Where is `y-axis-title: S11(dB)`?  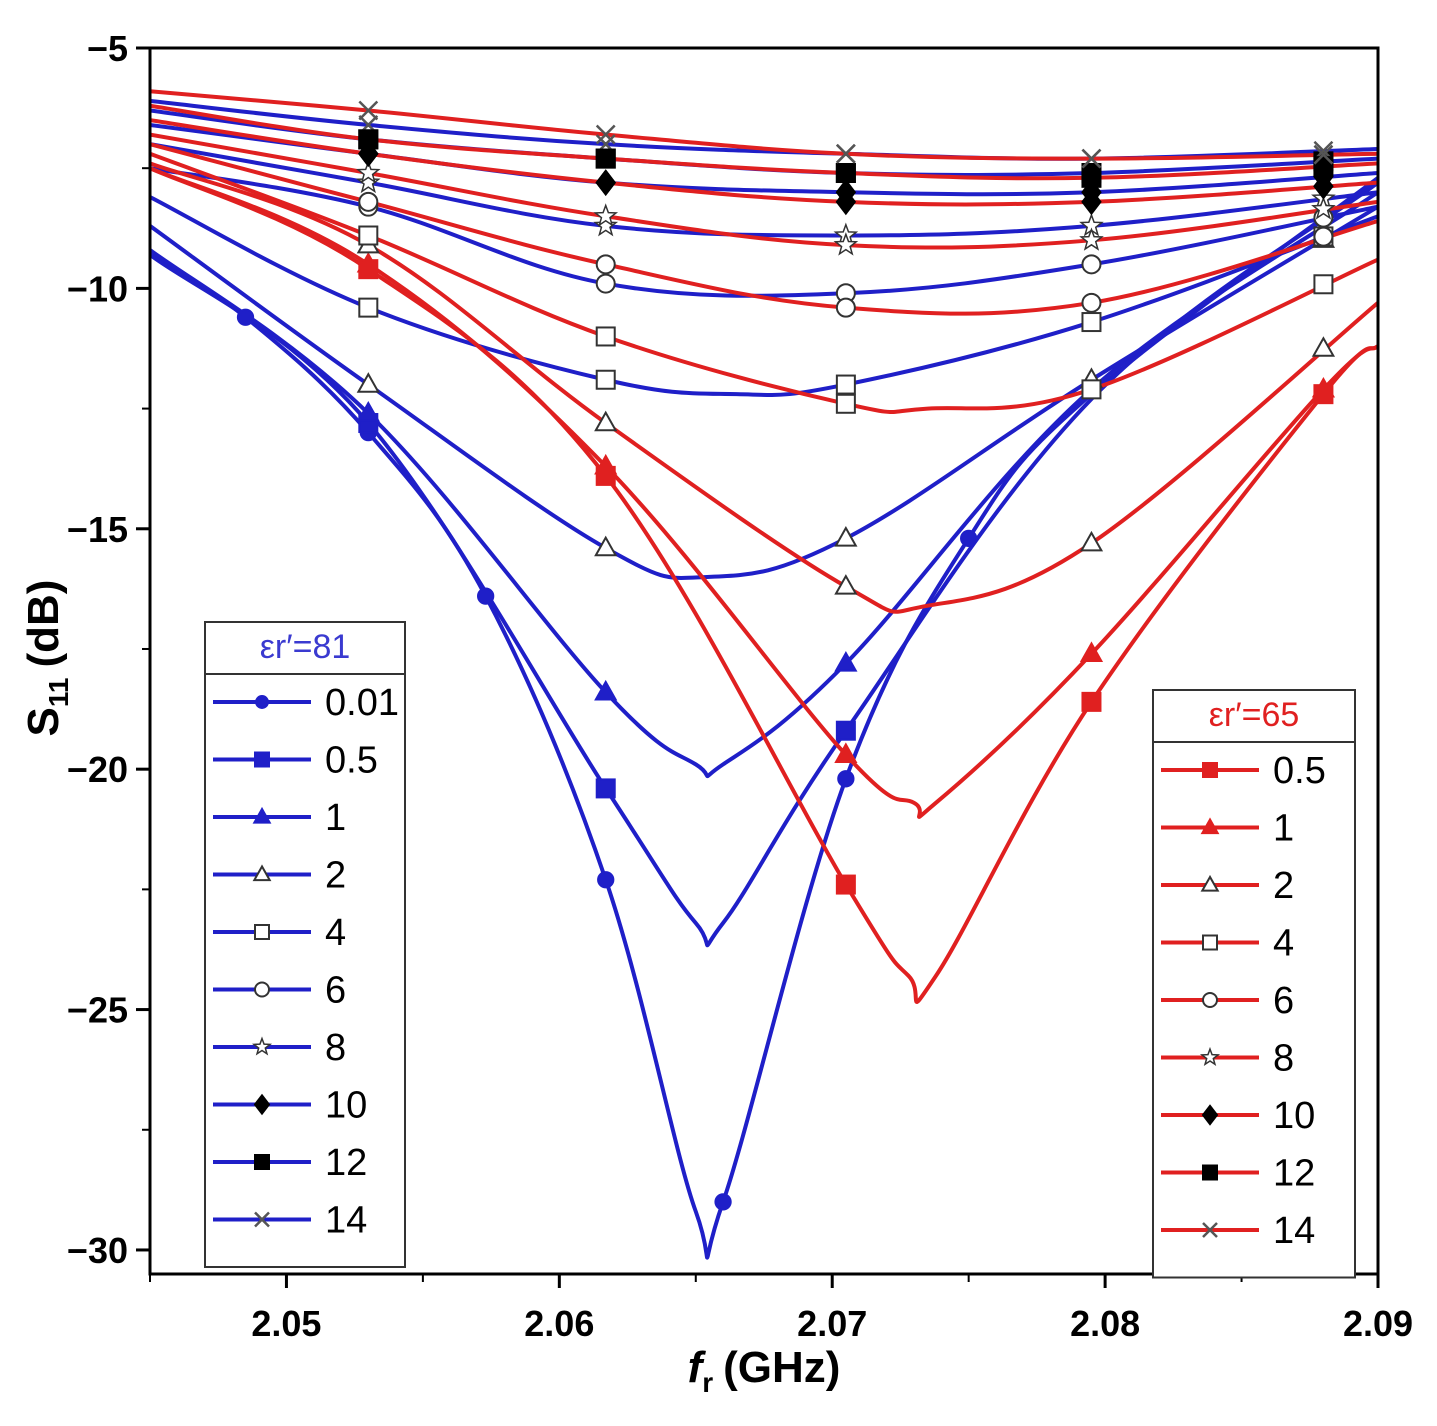 y-axis-title: S11(dB) is located at coordinates (46, 658).